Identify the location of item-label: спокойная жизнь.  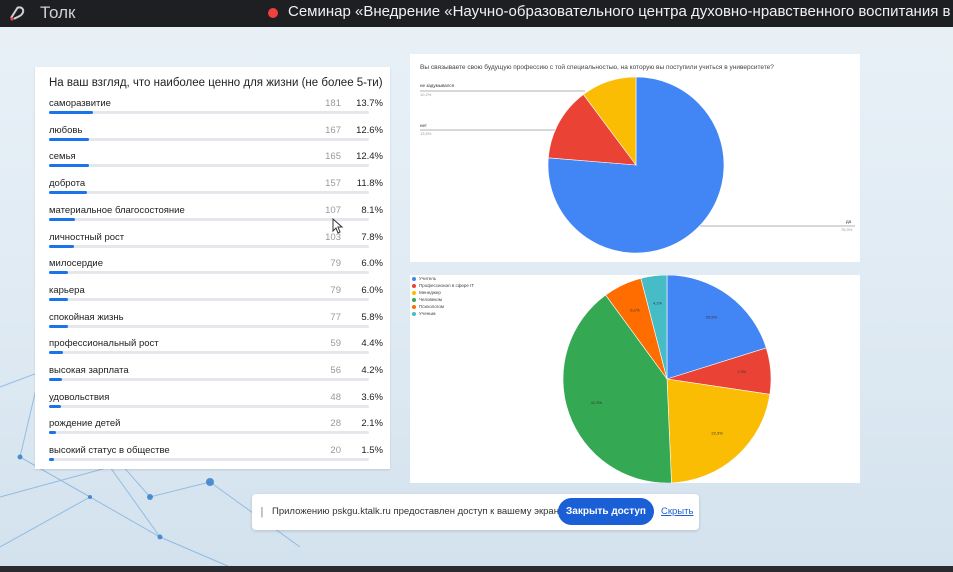
(86, 317).